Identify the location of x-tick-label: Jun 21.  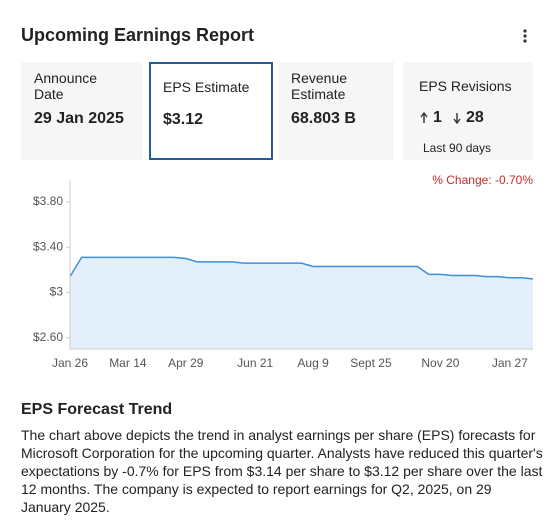
(255, 363).